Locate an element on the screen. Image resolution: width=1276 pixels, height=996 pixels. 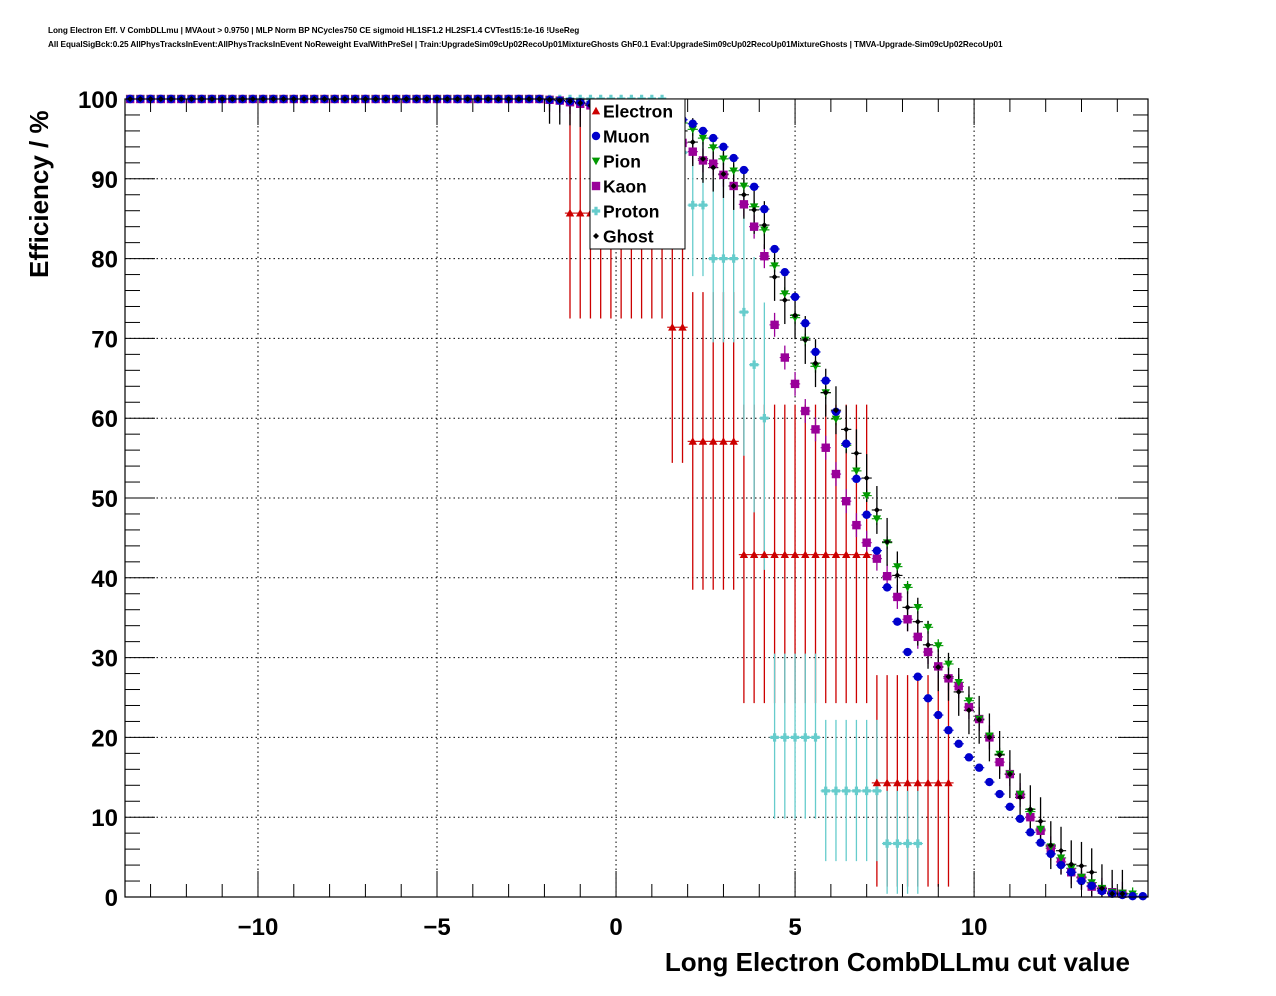
y-tick-label: 70 is located at coordinates (104, 339).